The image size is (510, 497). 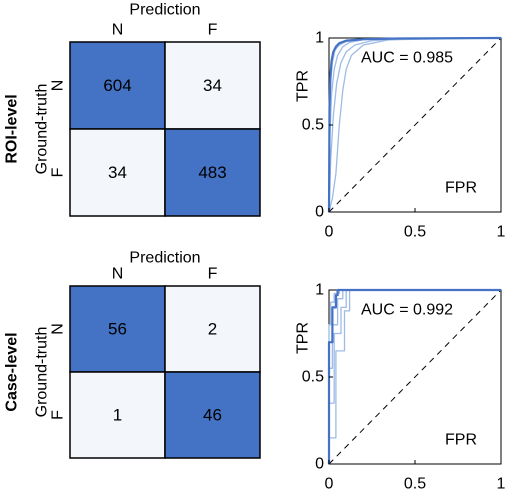 I want to click on cell-value: 1, so click(x=117, y=415).